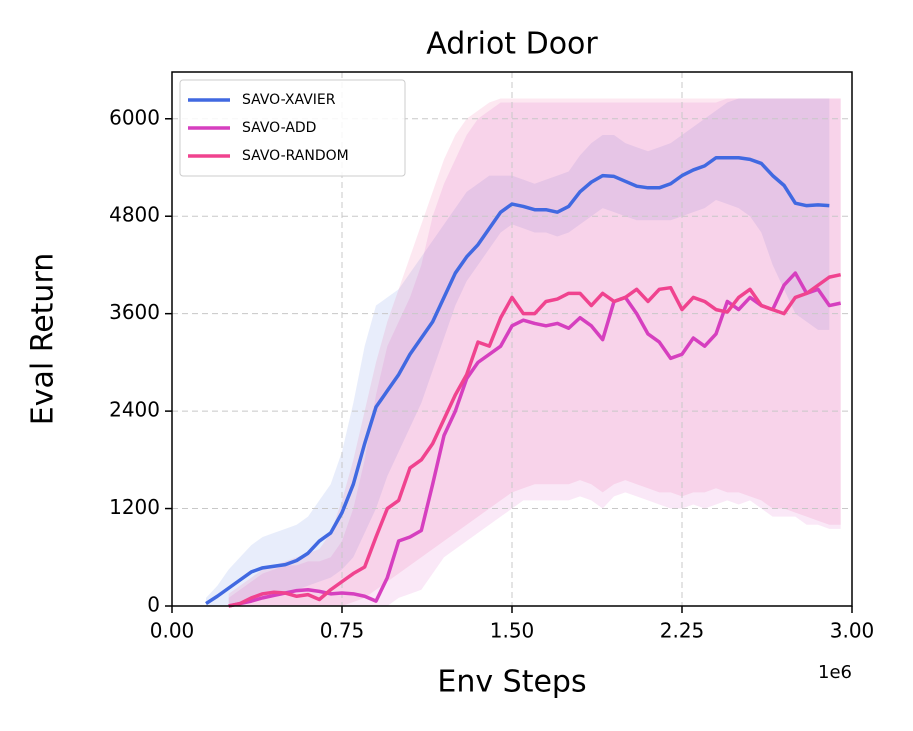 Image resolution: width=913 pixels, height=731 pixels. I want to click on legend: SAVO-XAVIER SAVO-ADD SAVO-RANDOM, so click(292, 128).